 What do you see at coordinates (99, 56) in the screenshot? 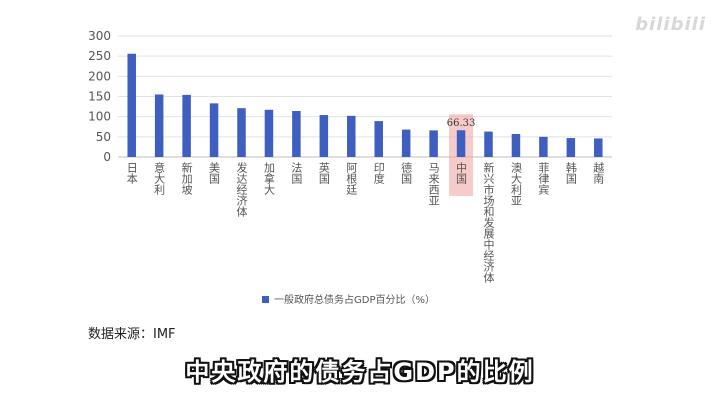
I see `y-tick-label: 250` at bounding box center [99, 56].